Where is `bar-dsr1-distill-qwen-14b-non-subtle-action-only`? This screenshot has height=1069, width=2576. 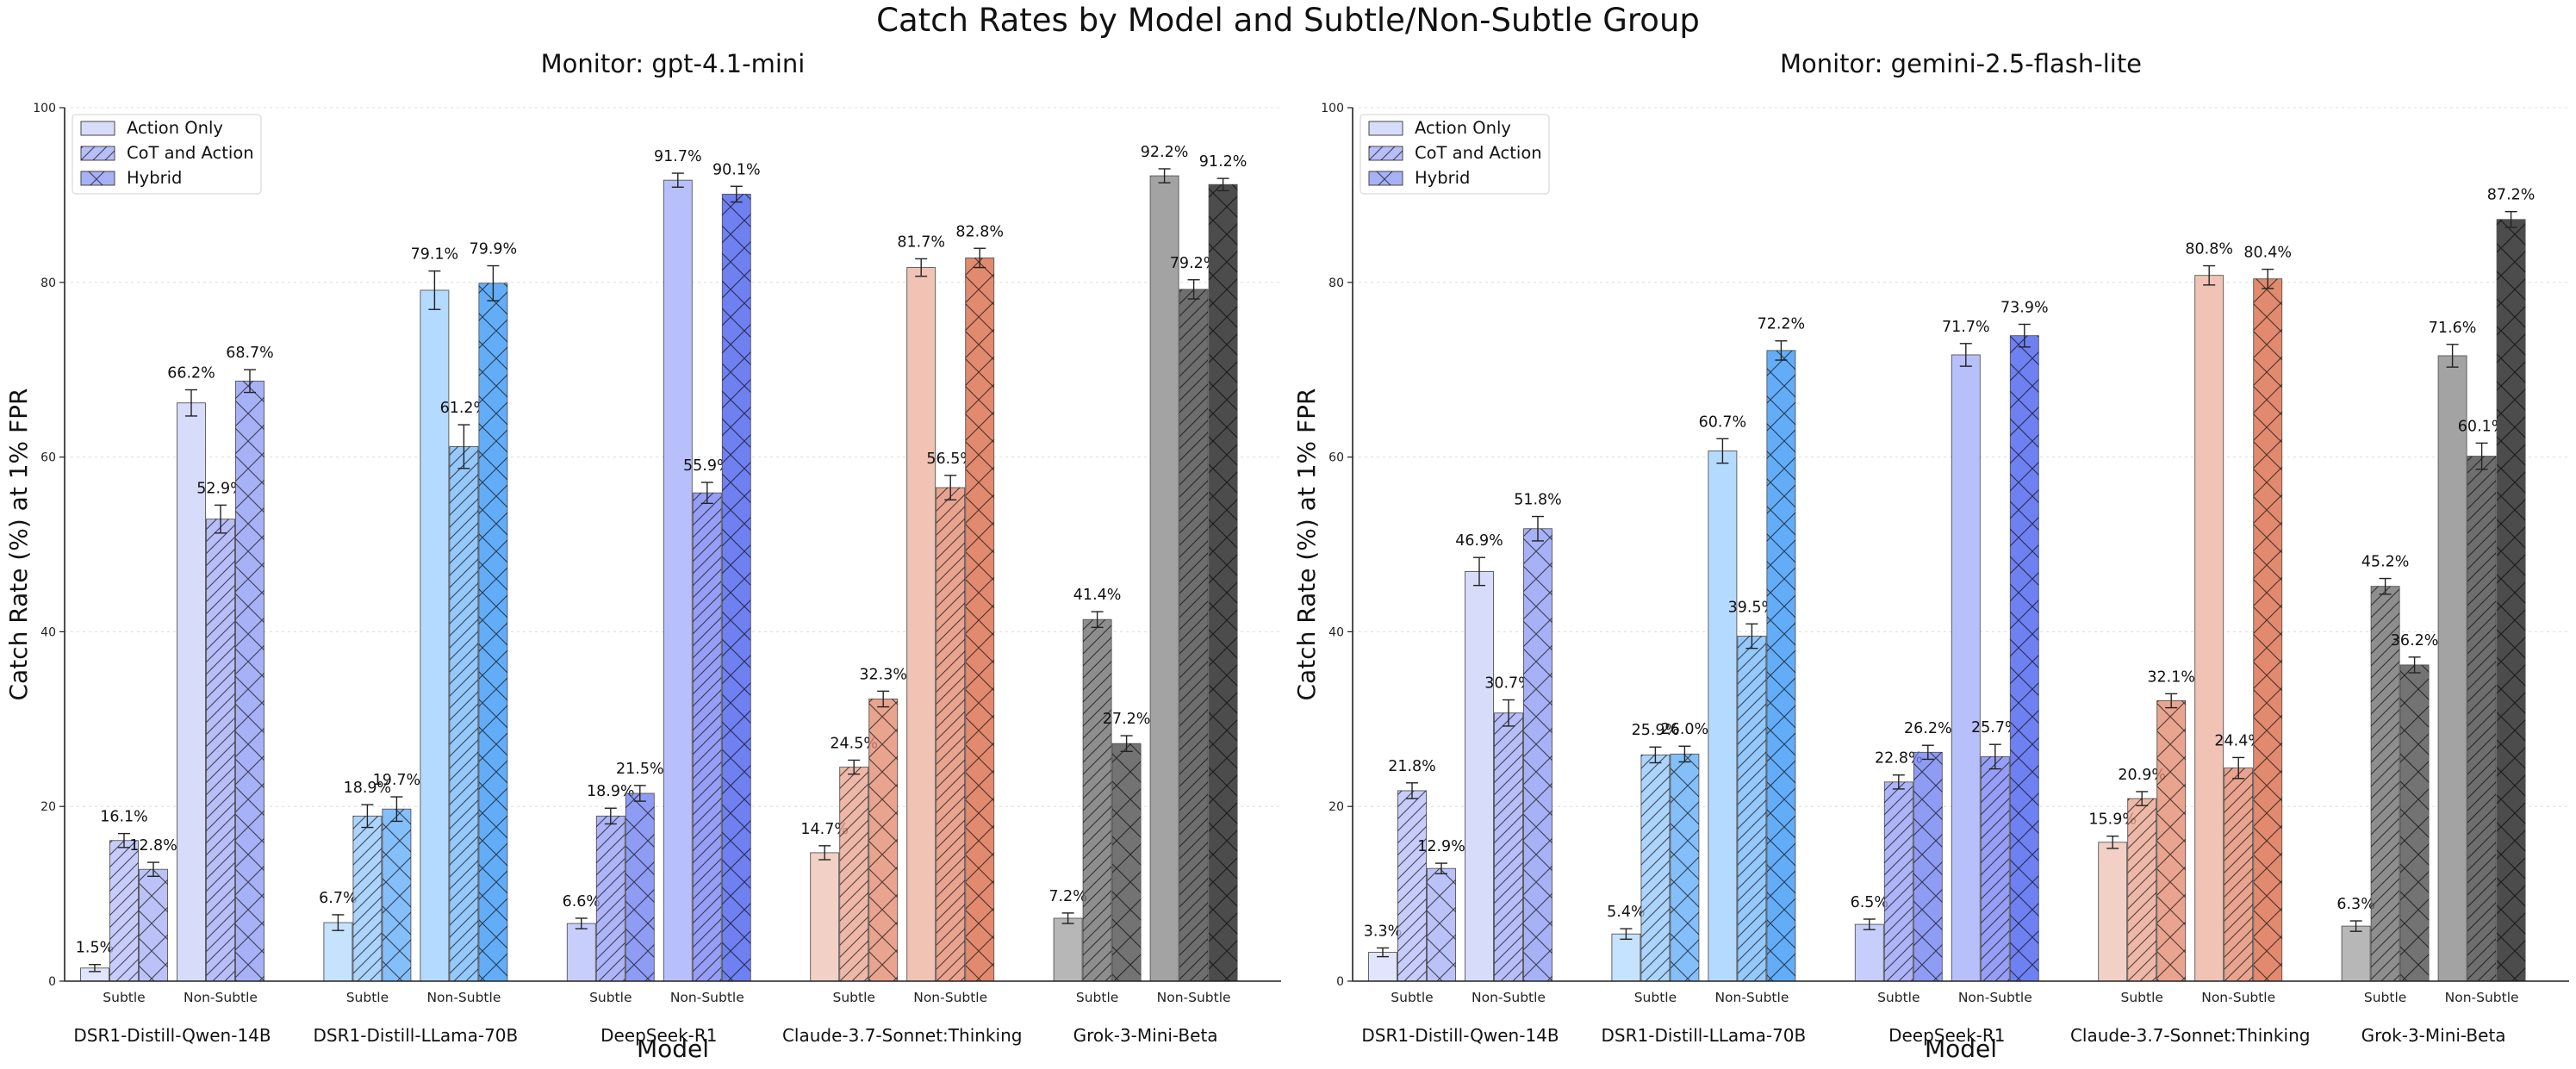
bar-dsr1-distill-qwen-14b-non-subtle-action-only is located at coordinates (192, 692).